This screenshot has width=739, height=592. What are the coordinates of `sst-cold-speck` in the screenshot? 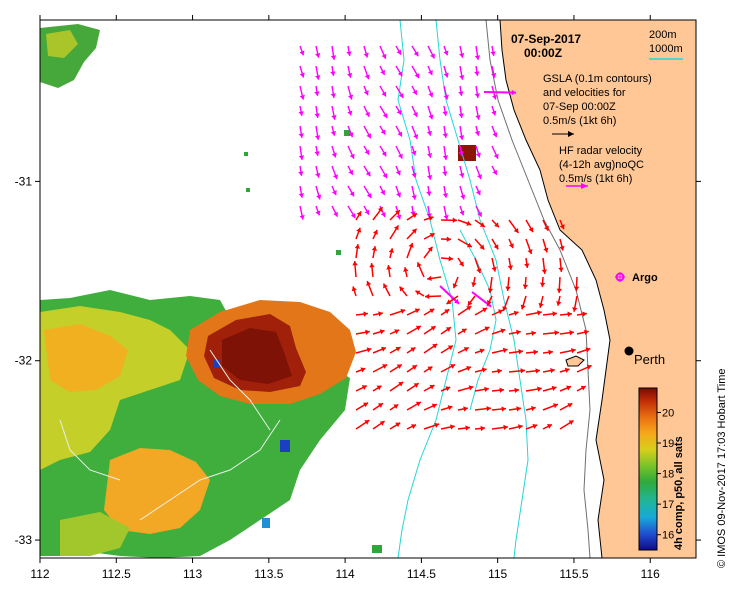 It's located at (266, 523).